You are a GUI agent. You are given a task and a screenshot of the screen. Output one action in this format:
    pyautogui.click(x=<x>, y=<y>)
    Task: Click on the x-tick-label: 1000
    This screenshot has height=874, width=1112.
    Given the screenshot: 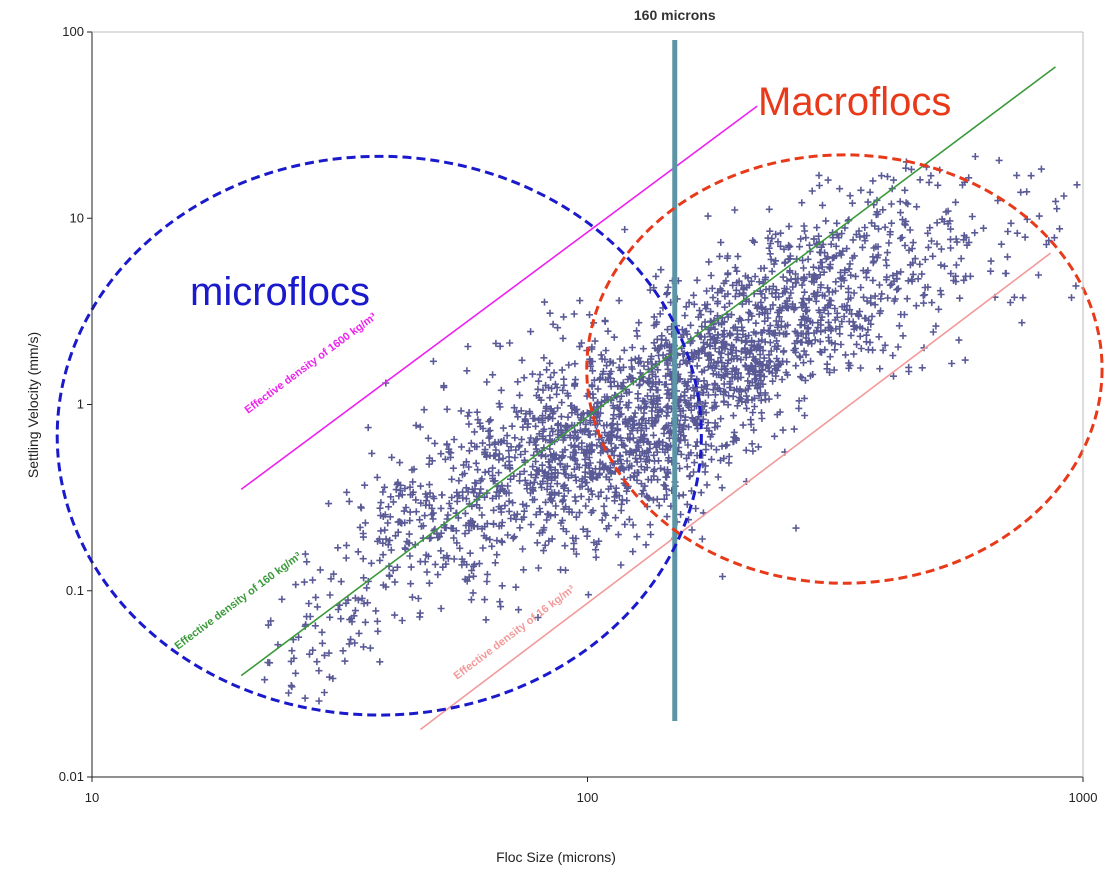 What is the action you would take?
    pyautogui.click(x=1083, y=797)
    